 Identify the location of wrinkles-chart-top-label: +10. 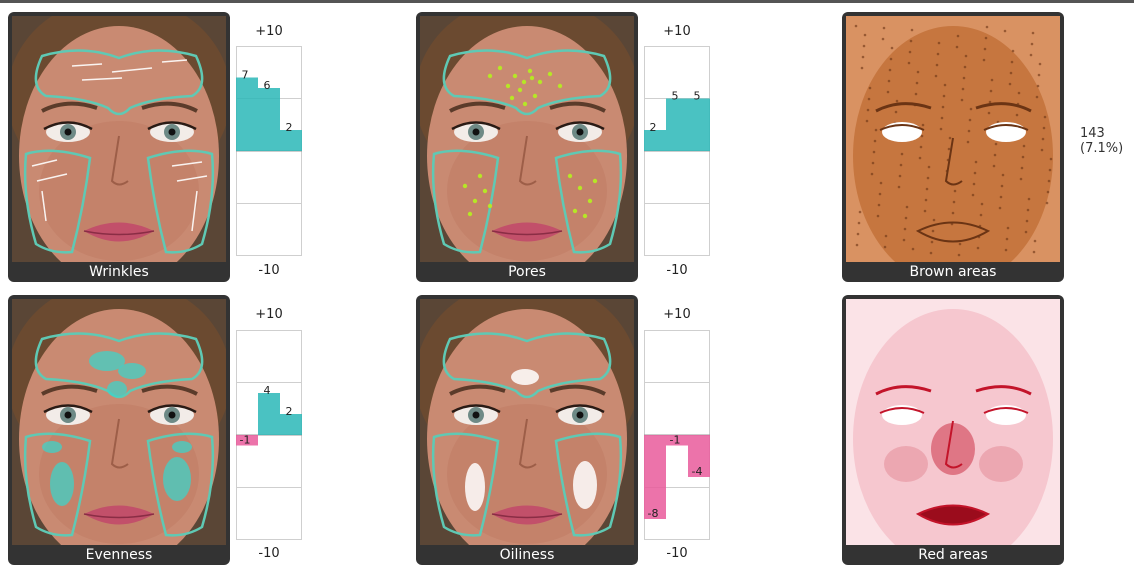
(269, 31).